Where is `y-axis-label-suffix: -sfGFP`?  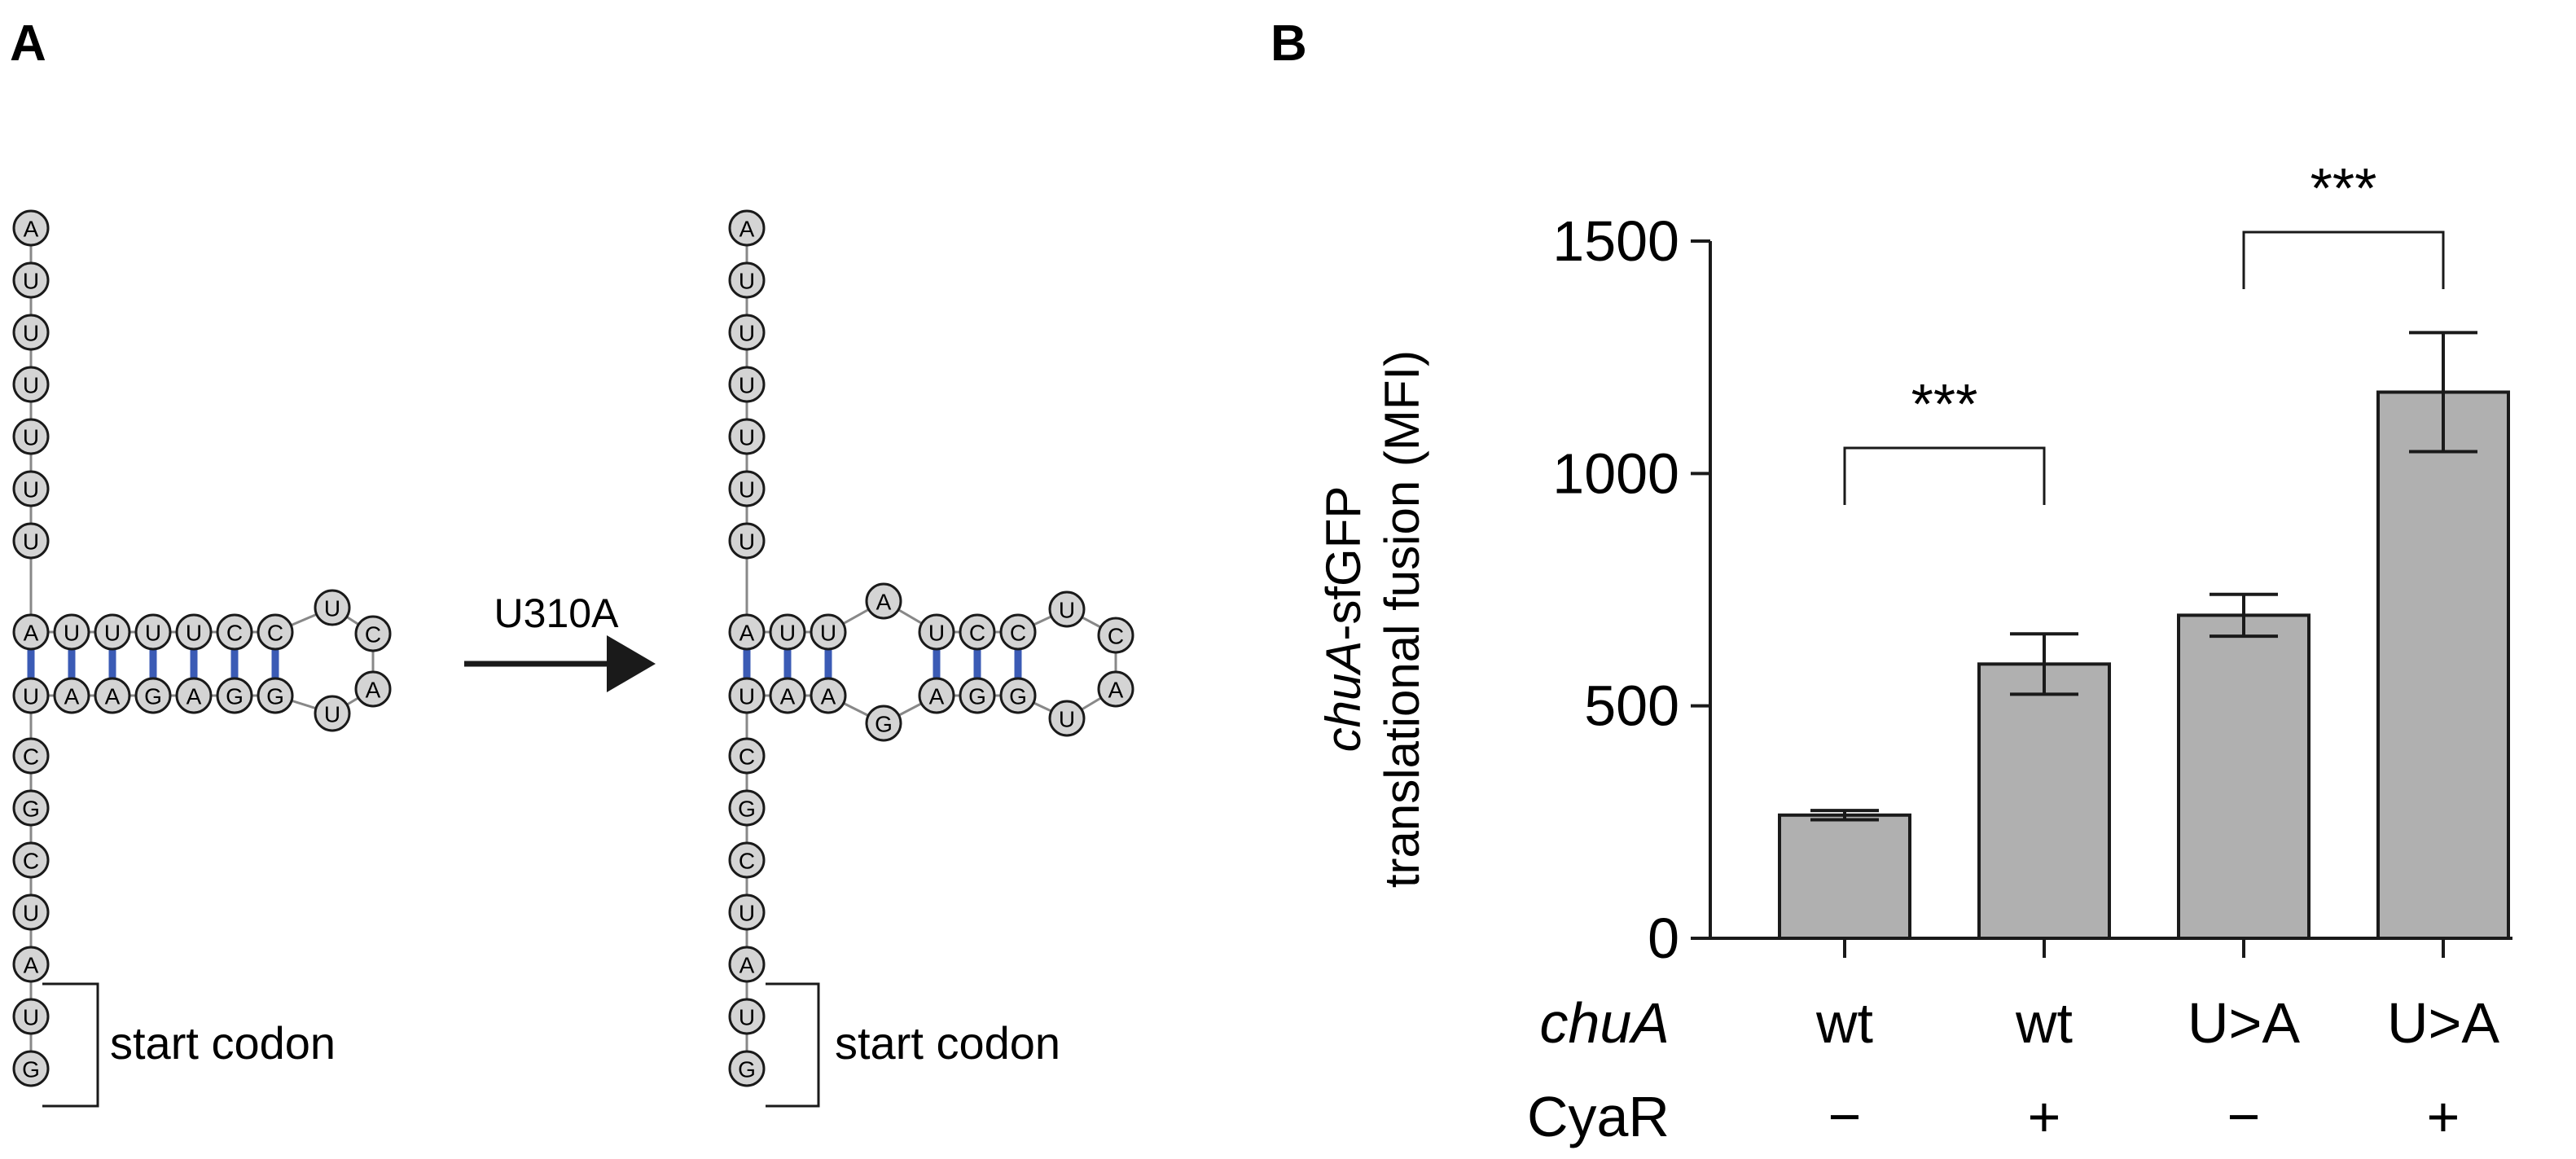
y-axis-label-suffix: -sfGFP is located at coordinates (1343, 564).